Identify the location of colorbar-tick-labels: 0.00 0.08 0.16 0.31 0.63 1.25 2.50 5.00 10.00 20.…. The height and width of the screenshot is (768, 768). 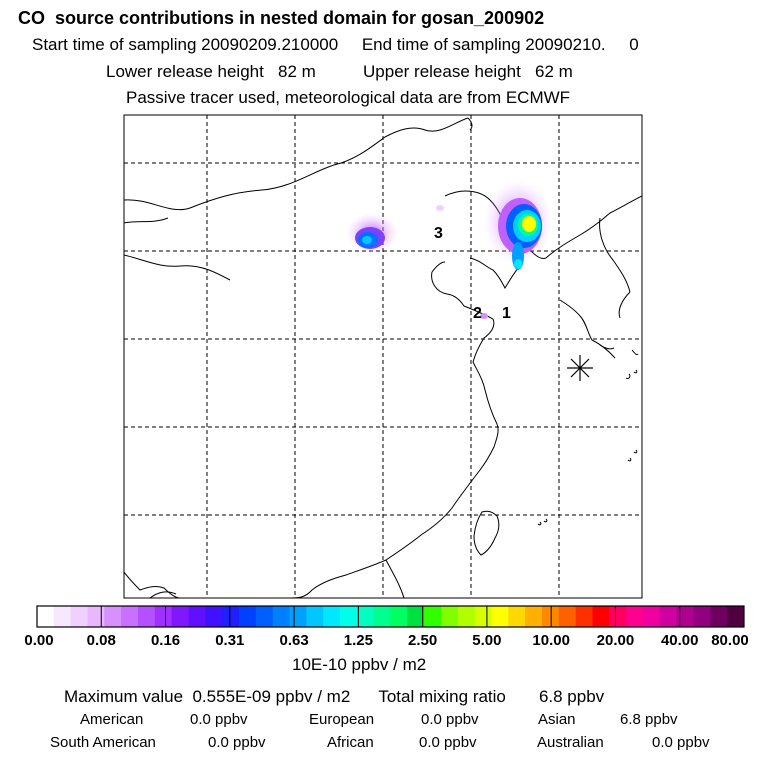
(386, 640).